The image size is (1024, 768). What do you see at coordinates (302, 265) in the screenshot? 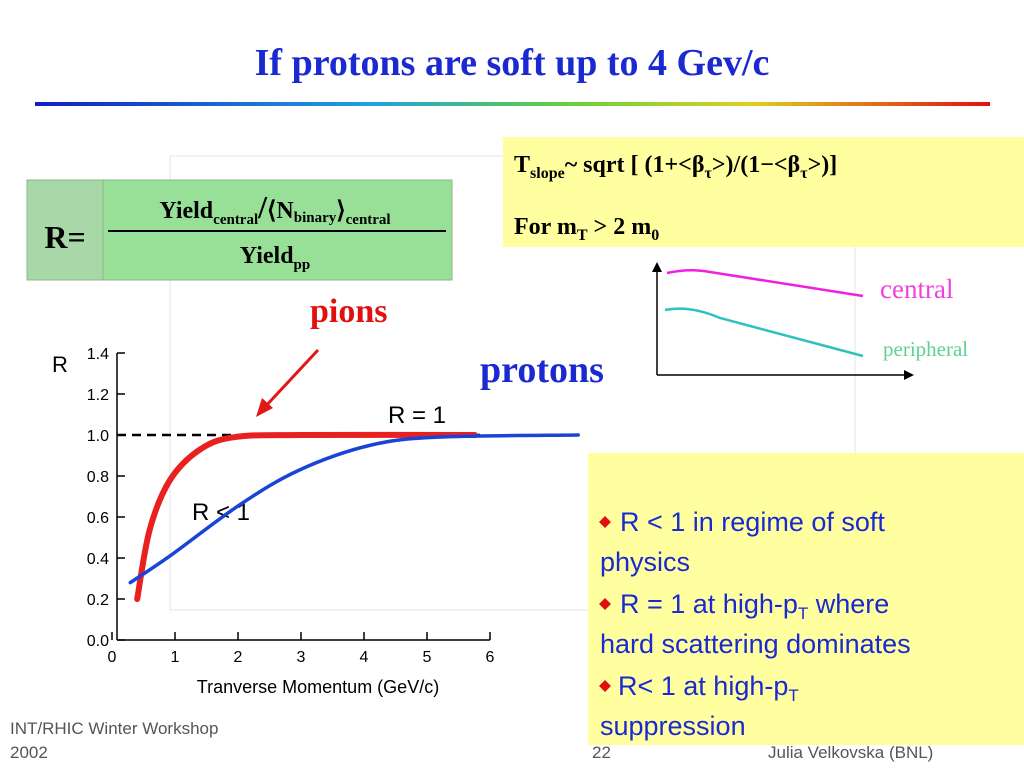
I see `text: pp` at bounding box center [302, 265].